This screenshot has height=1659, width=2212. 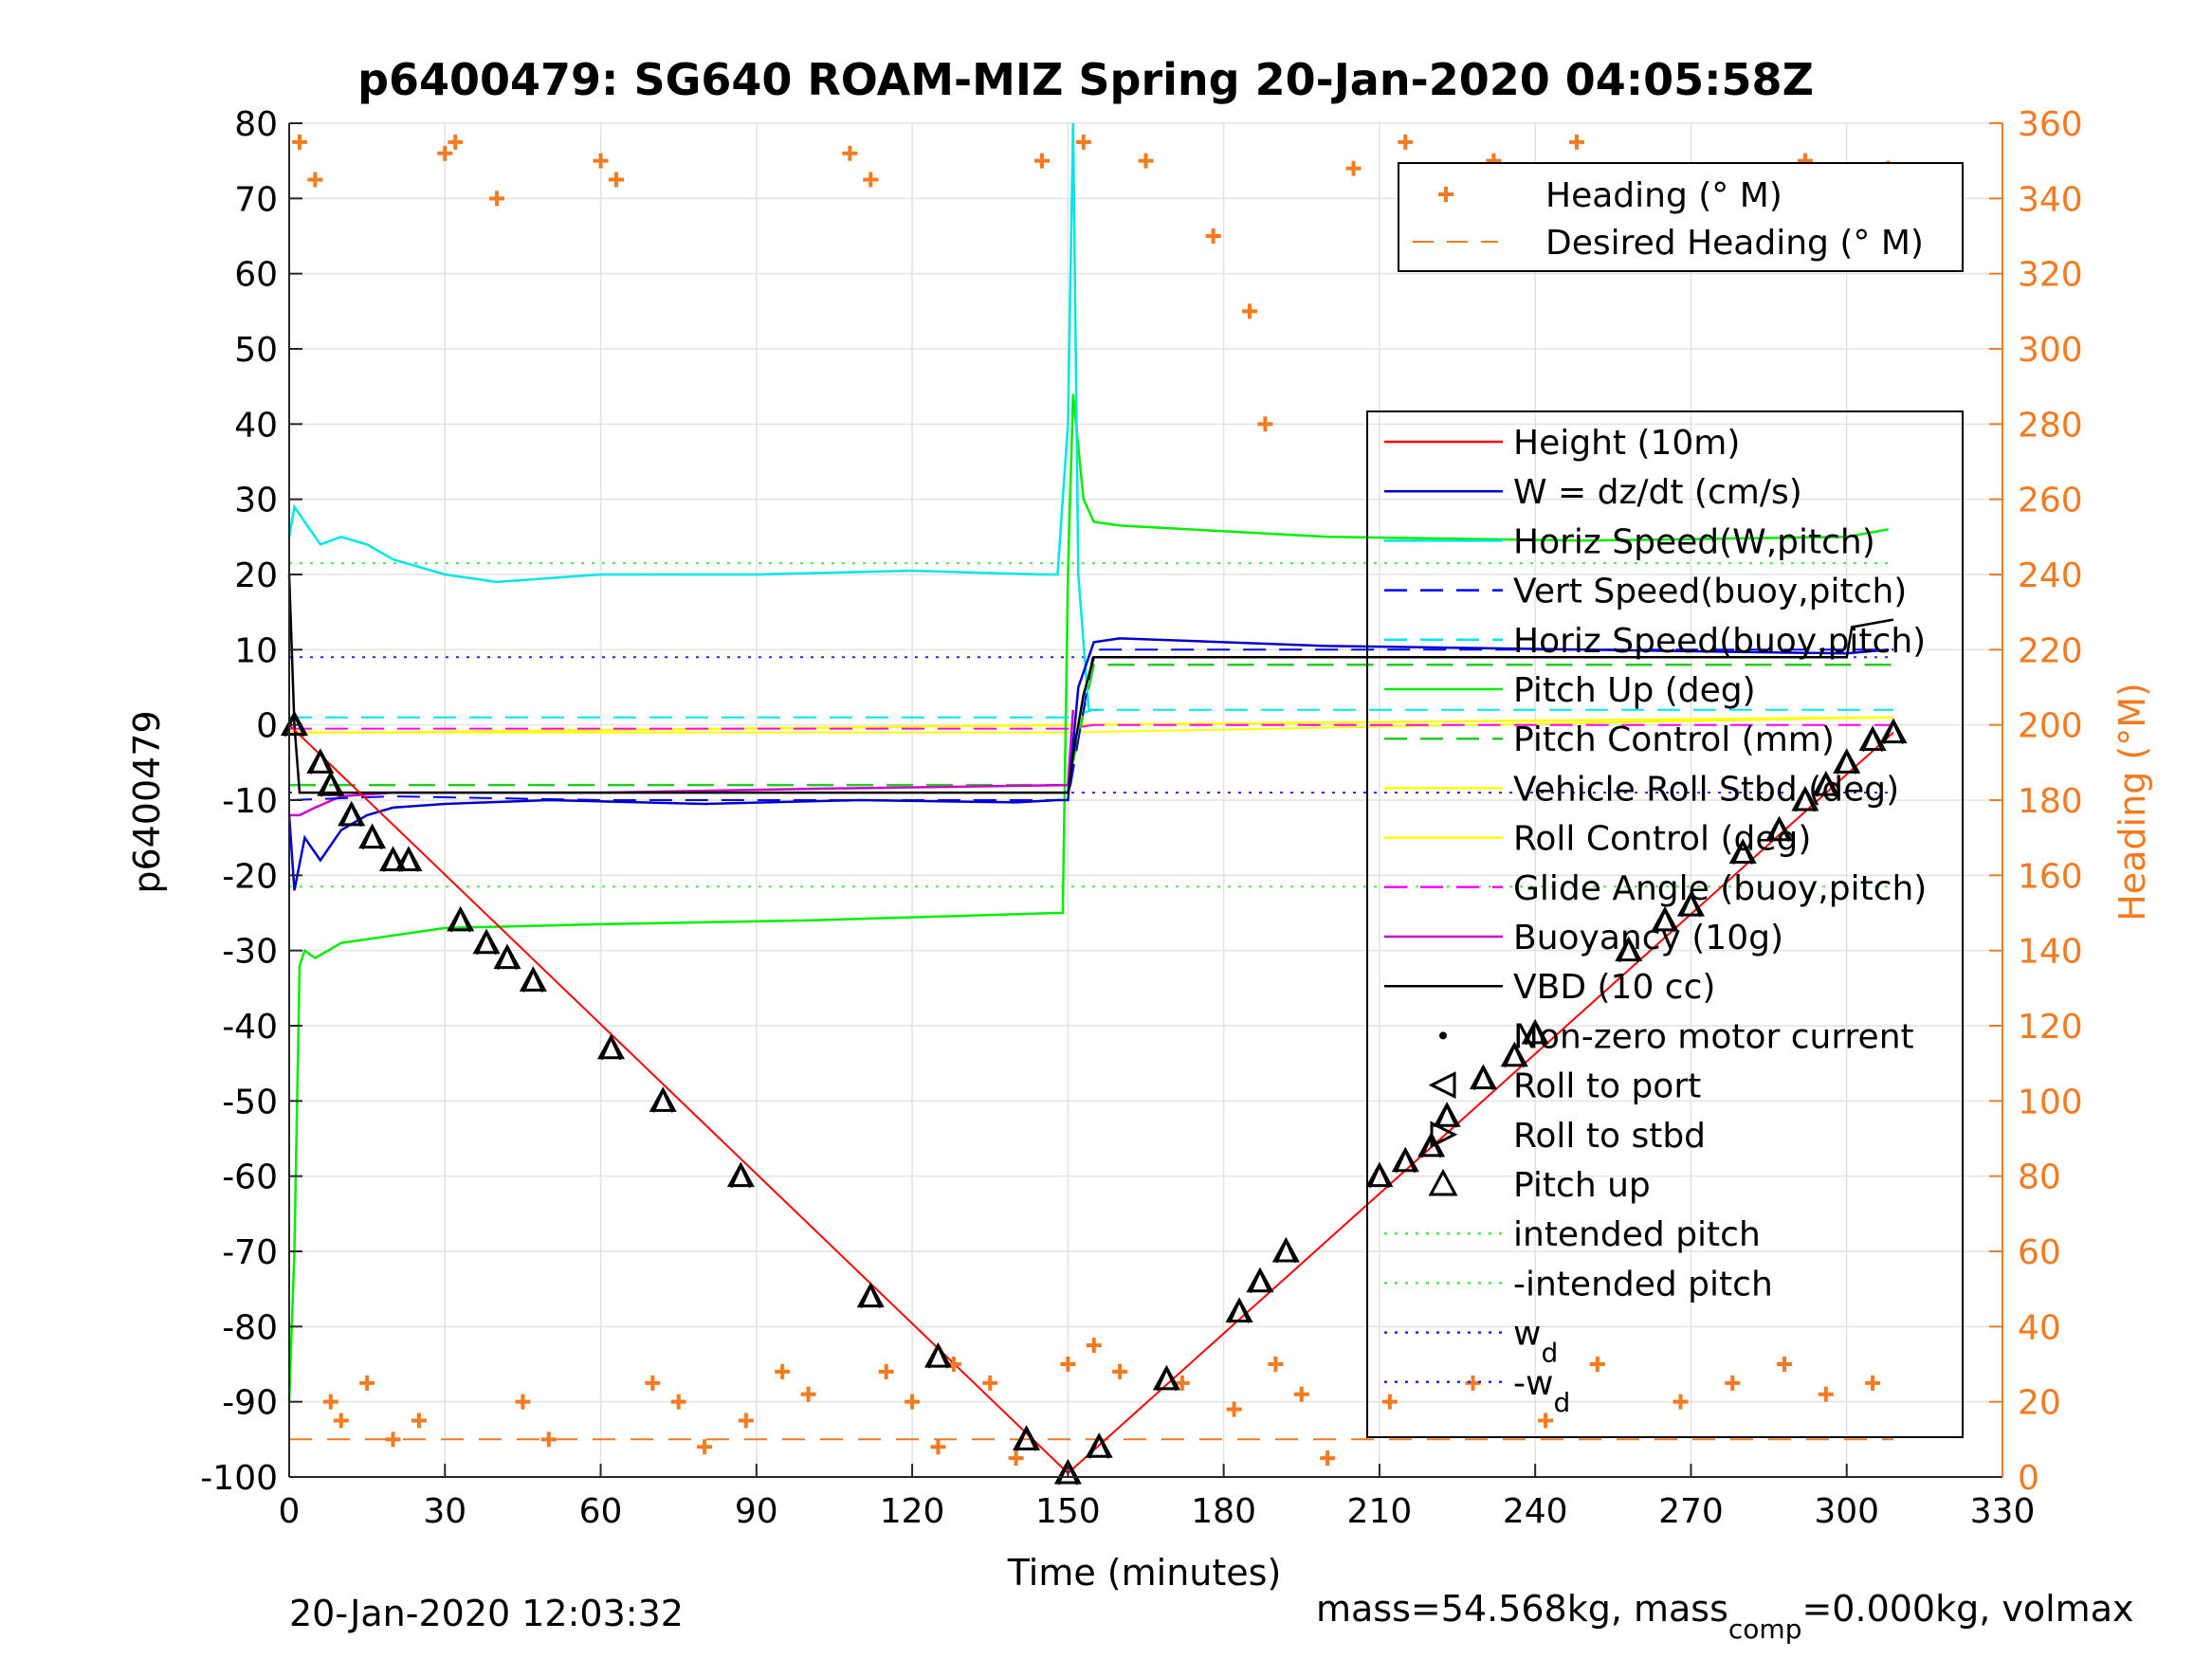 I want to click on x-tick-label: 270, so click(x=1691, y=1511).